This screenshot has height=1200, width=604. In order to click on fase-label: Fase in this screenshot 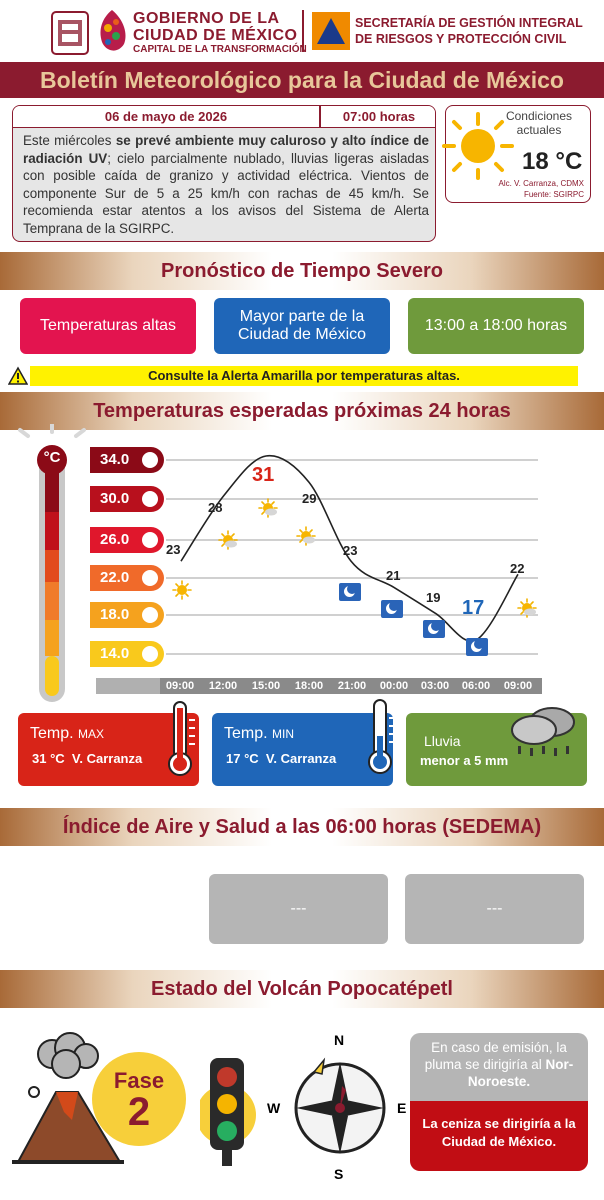, I will do `click(139, 1080)`.